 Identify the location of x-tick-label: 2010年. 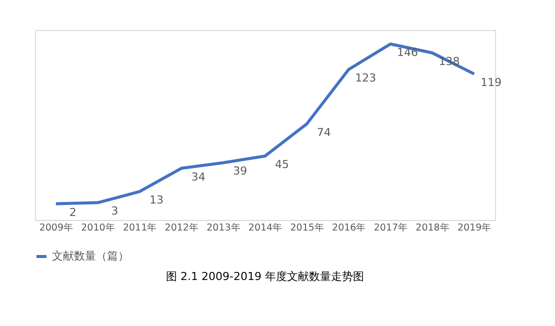
(98, 228).